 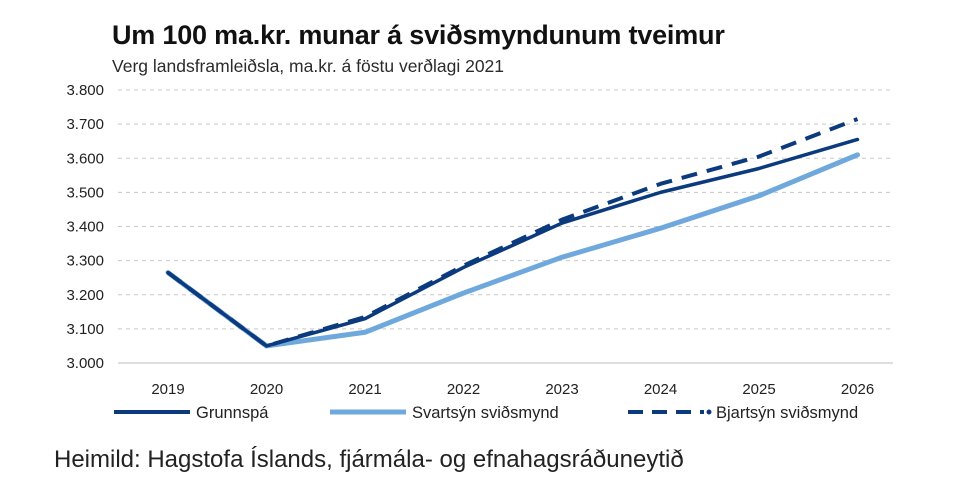 I want to click on y-tick-label: 3.600, so click(x=85, y=158).